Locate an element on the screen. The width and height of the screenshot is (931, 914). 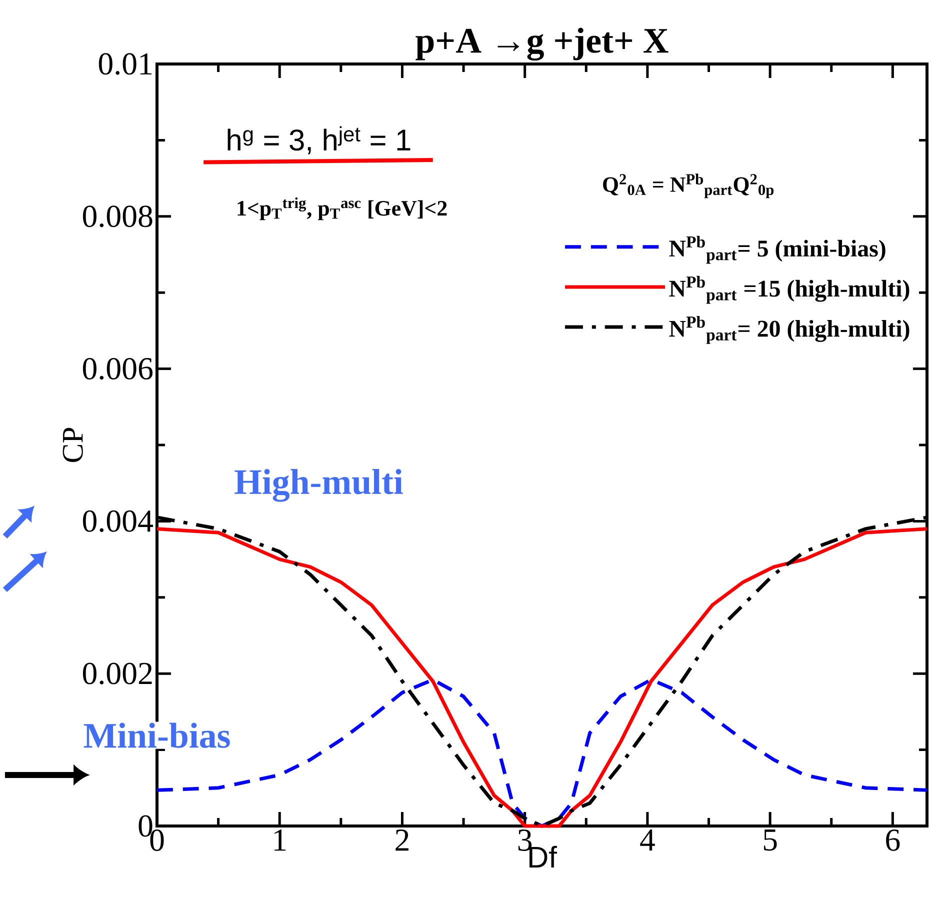
x-tick-label: 5 is located at coordinates (770, 840).